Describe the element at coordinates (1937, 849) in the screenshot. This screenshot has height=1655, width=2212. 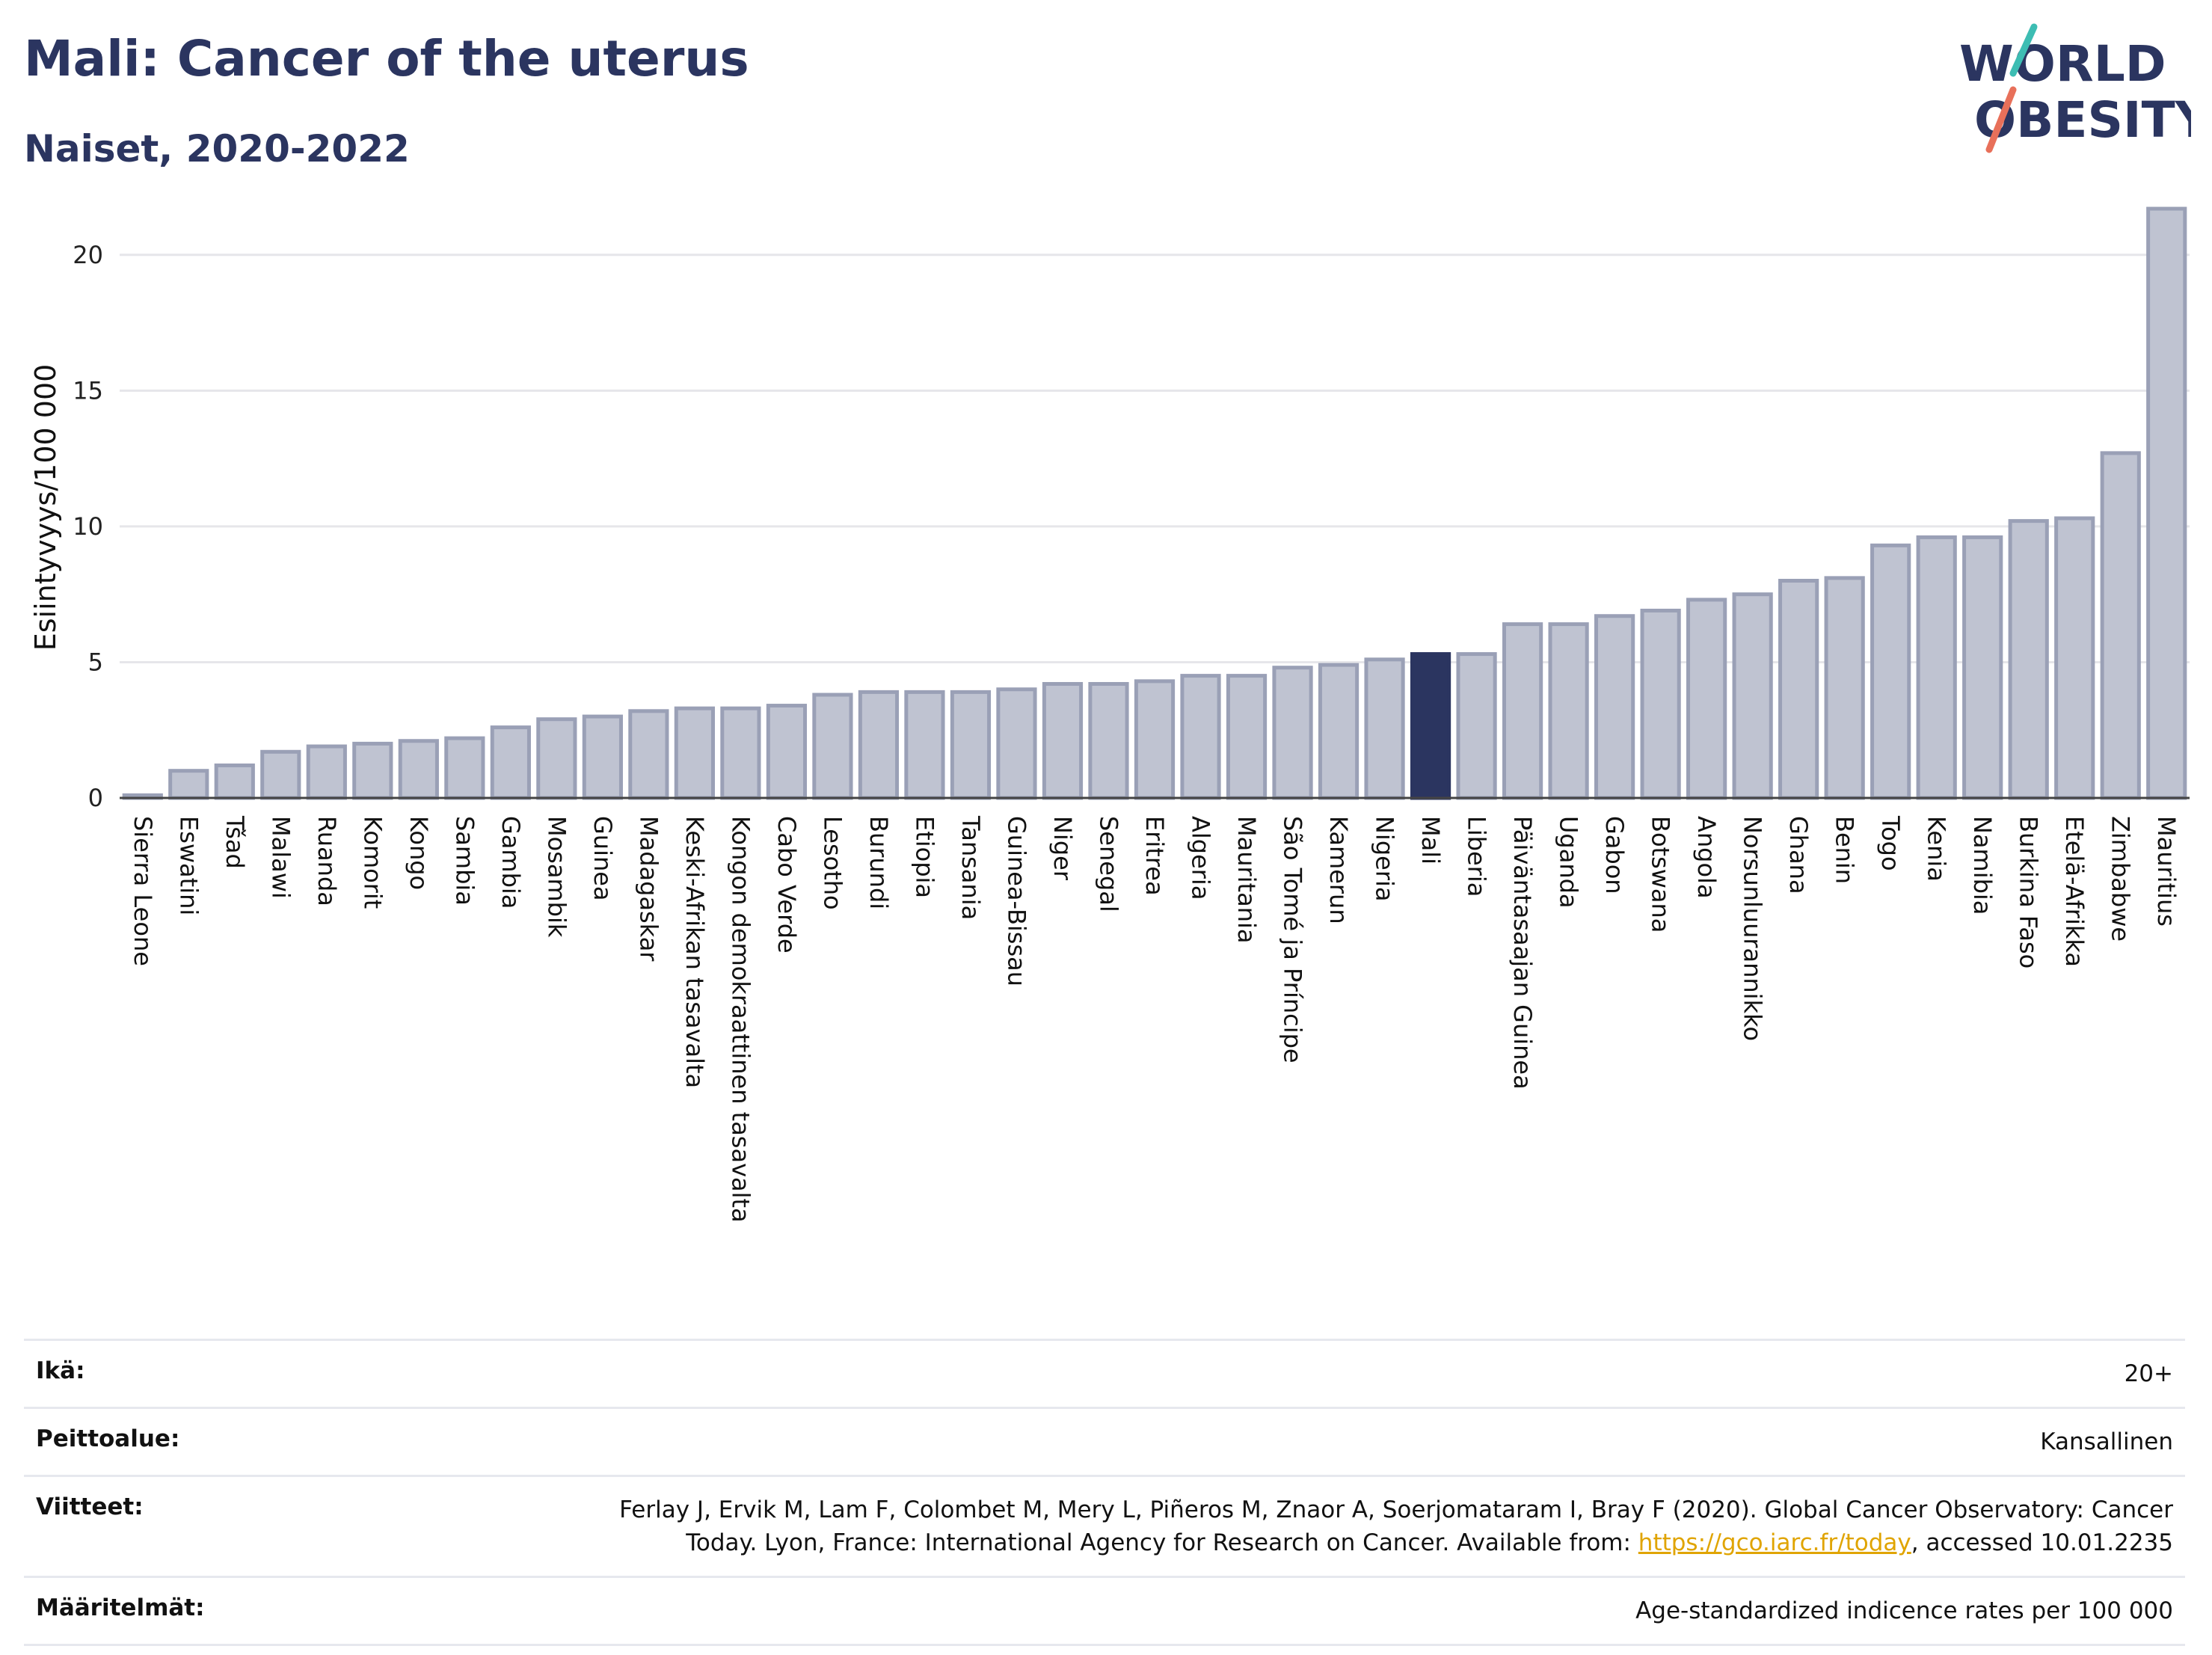
I see `x-tick-label: Kenia` at that location.